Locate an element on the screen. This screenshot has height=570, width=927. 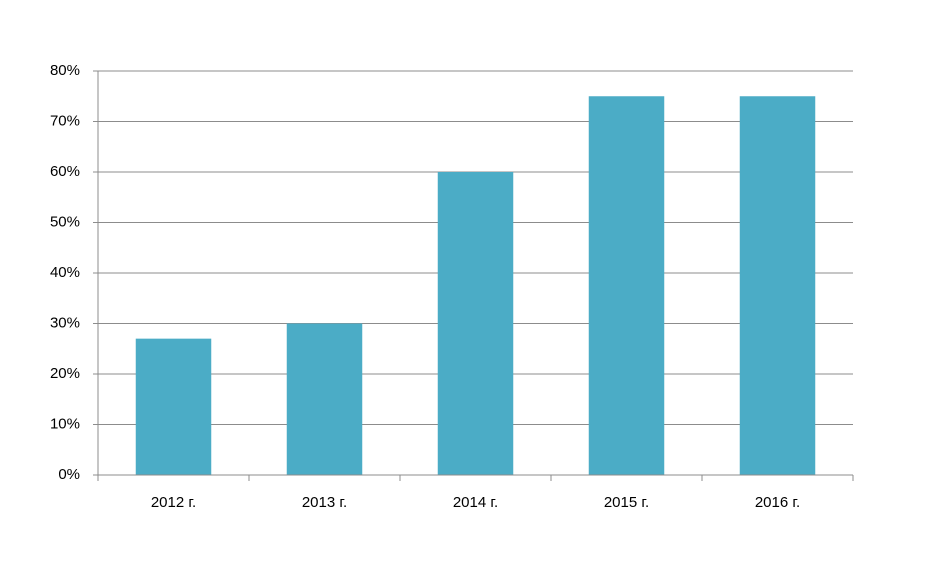
y-tick-label: 70% is located at coordinates (65, 120).